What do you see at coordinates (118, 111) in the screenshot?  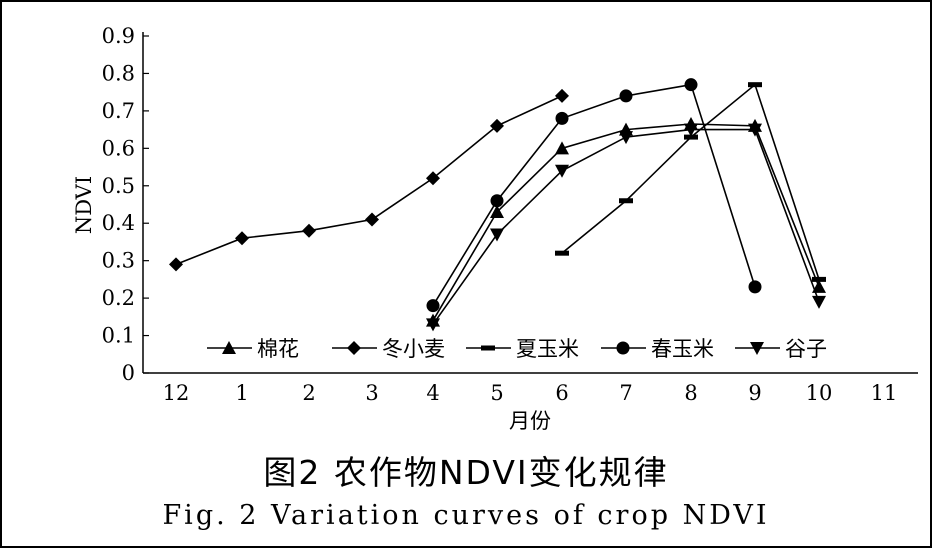 I see `y-tick-label: 0.7` at bounding box center [118, 111].